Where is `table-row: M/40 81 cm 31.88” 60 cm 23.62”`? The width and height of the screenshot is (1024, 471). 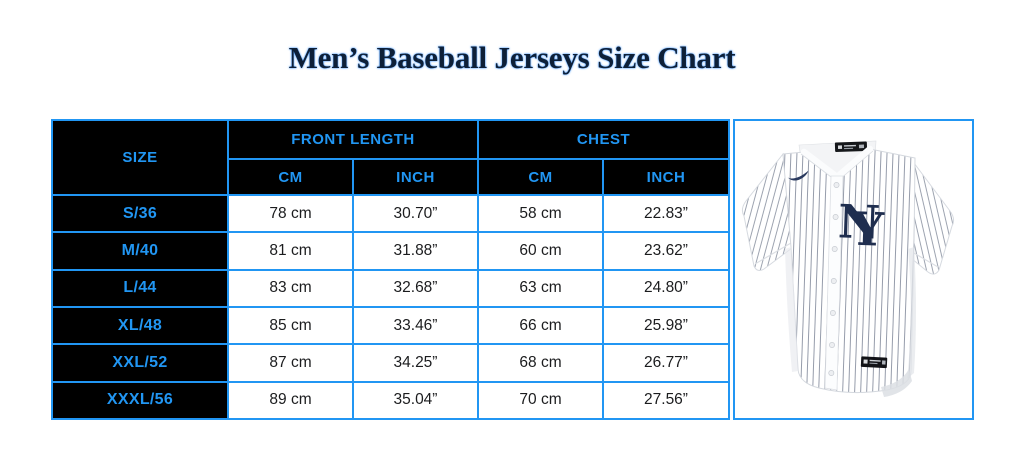 table-row: M/40 81 cm 31.88” 60 cm 23.62” is located at coordinates (390, 251).